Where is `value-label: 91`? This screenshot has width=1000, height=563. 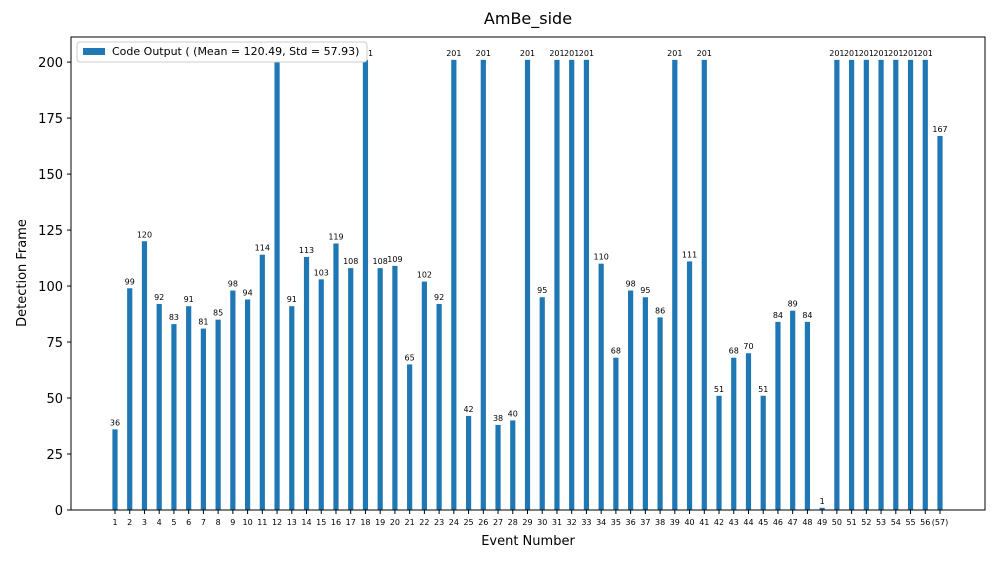 value-label: 91 is located at coordinates (292, 299).